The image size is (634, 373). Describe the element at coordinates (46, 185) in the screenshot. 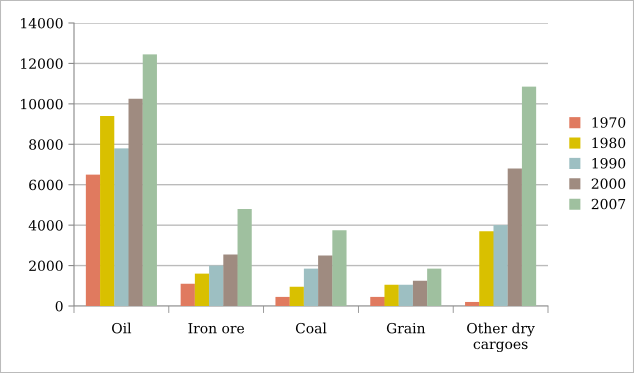

I see `y-tick-label: 6000` at that location.